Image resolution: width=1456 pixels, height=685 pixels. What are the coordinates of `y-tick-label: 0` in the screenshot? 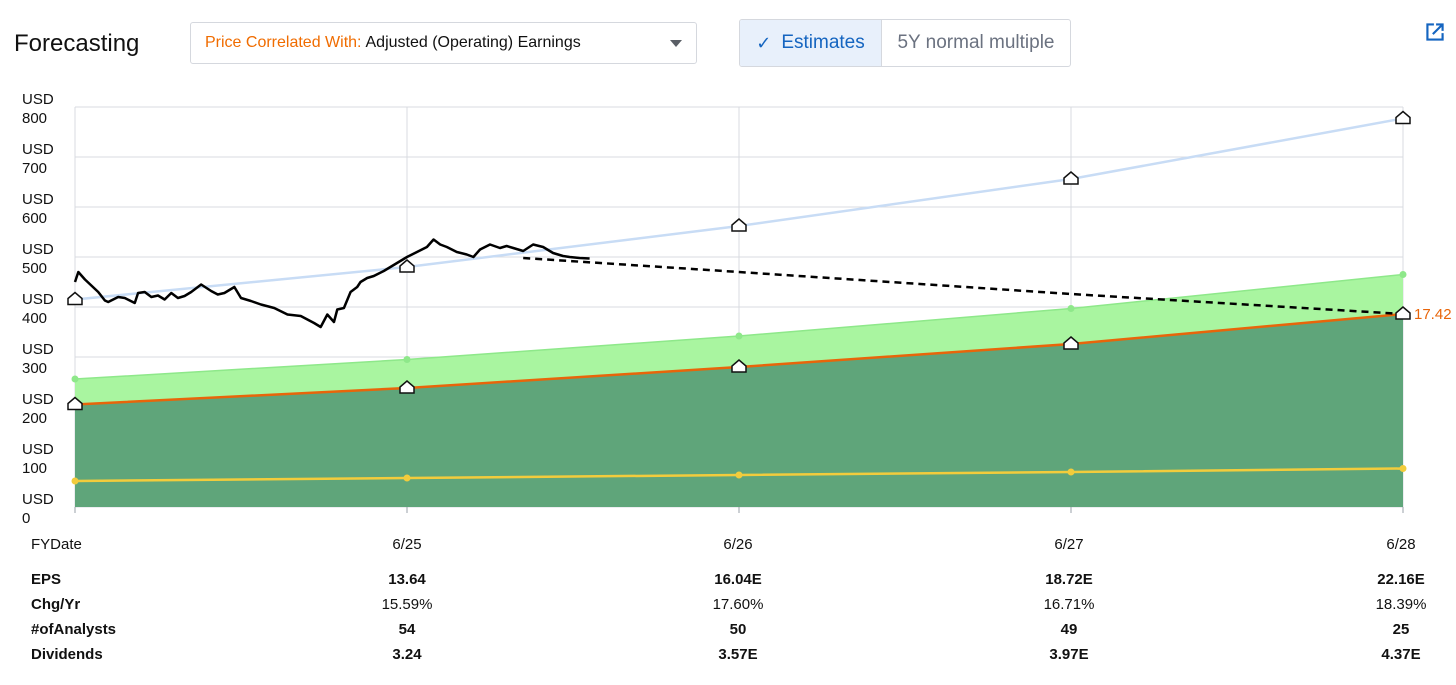 It's located at (26, 517).